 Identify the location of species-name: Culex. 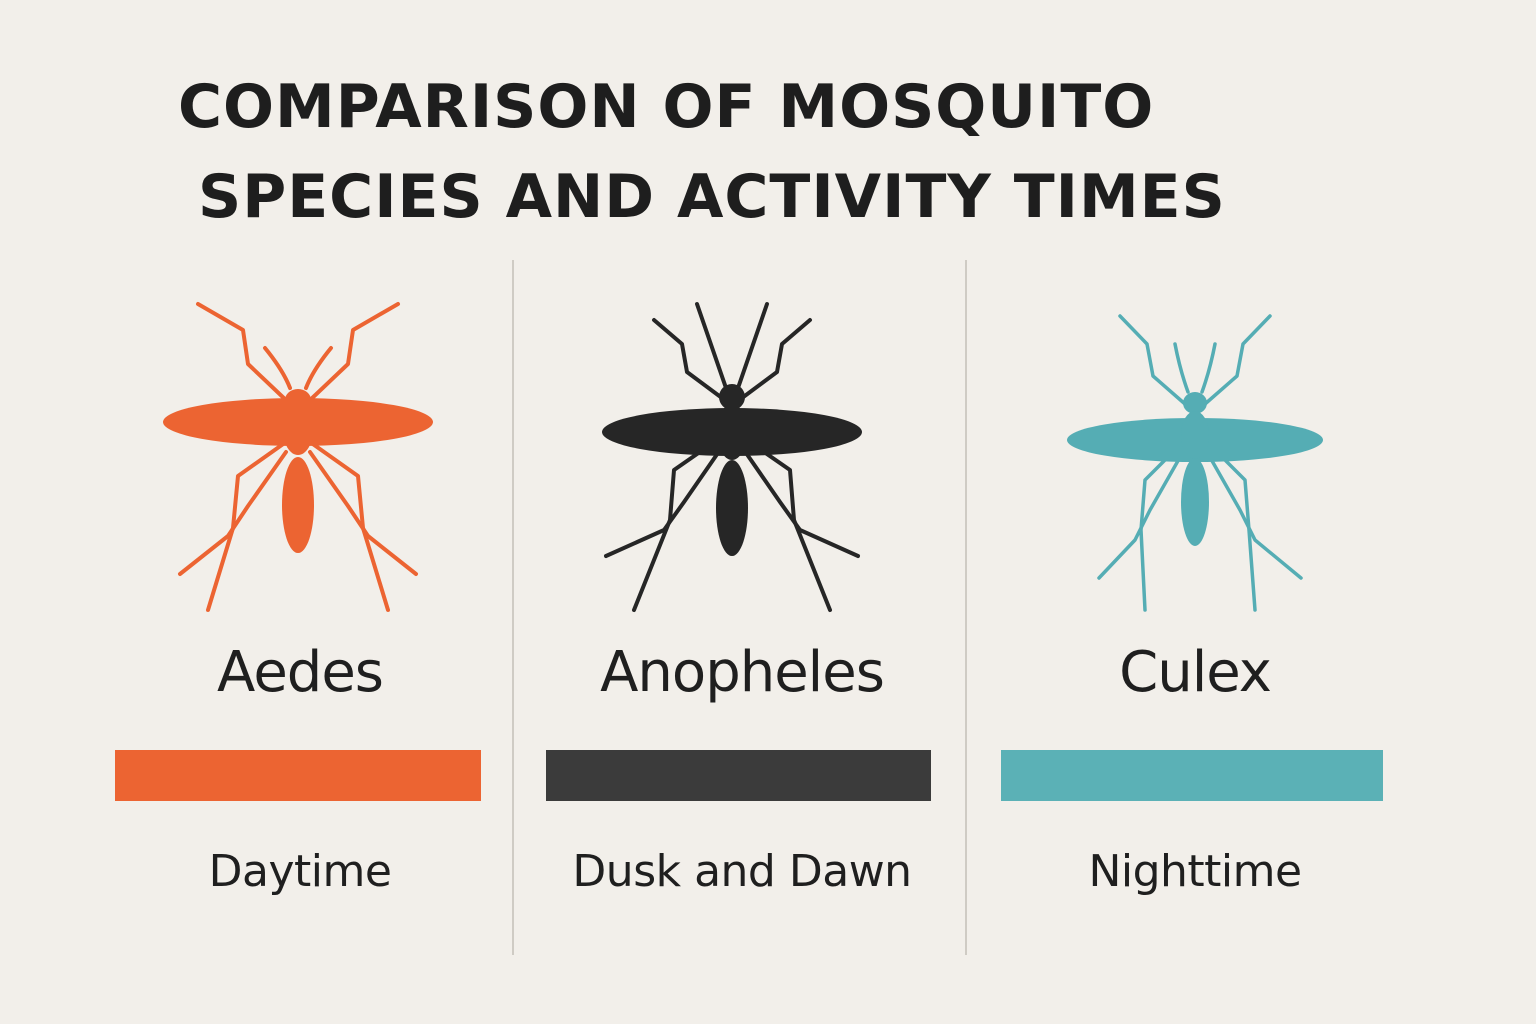
(1195, 672).